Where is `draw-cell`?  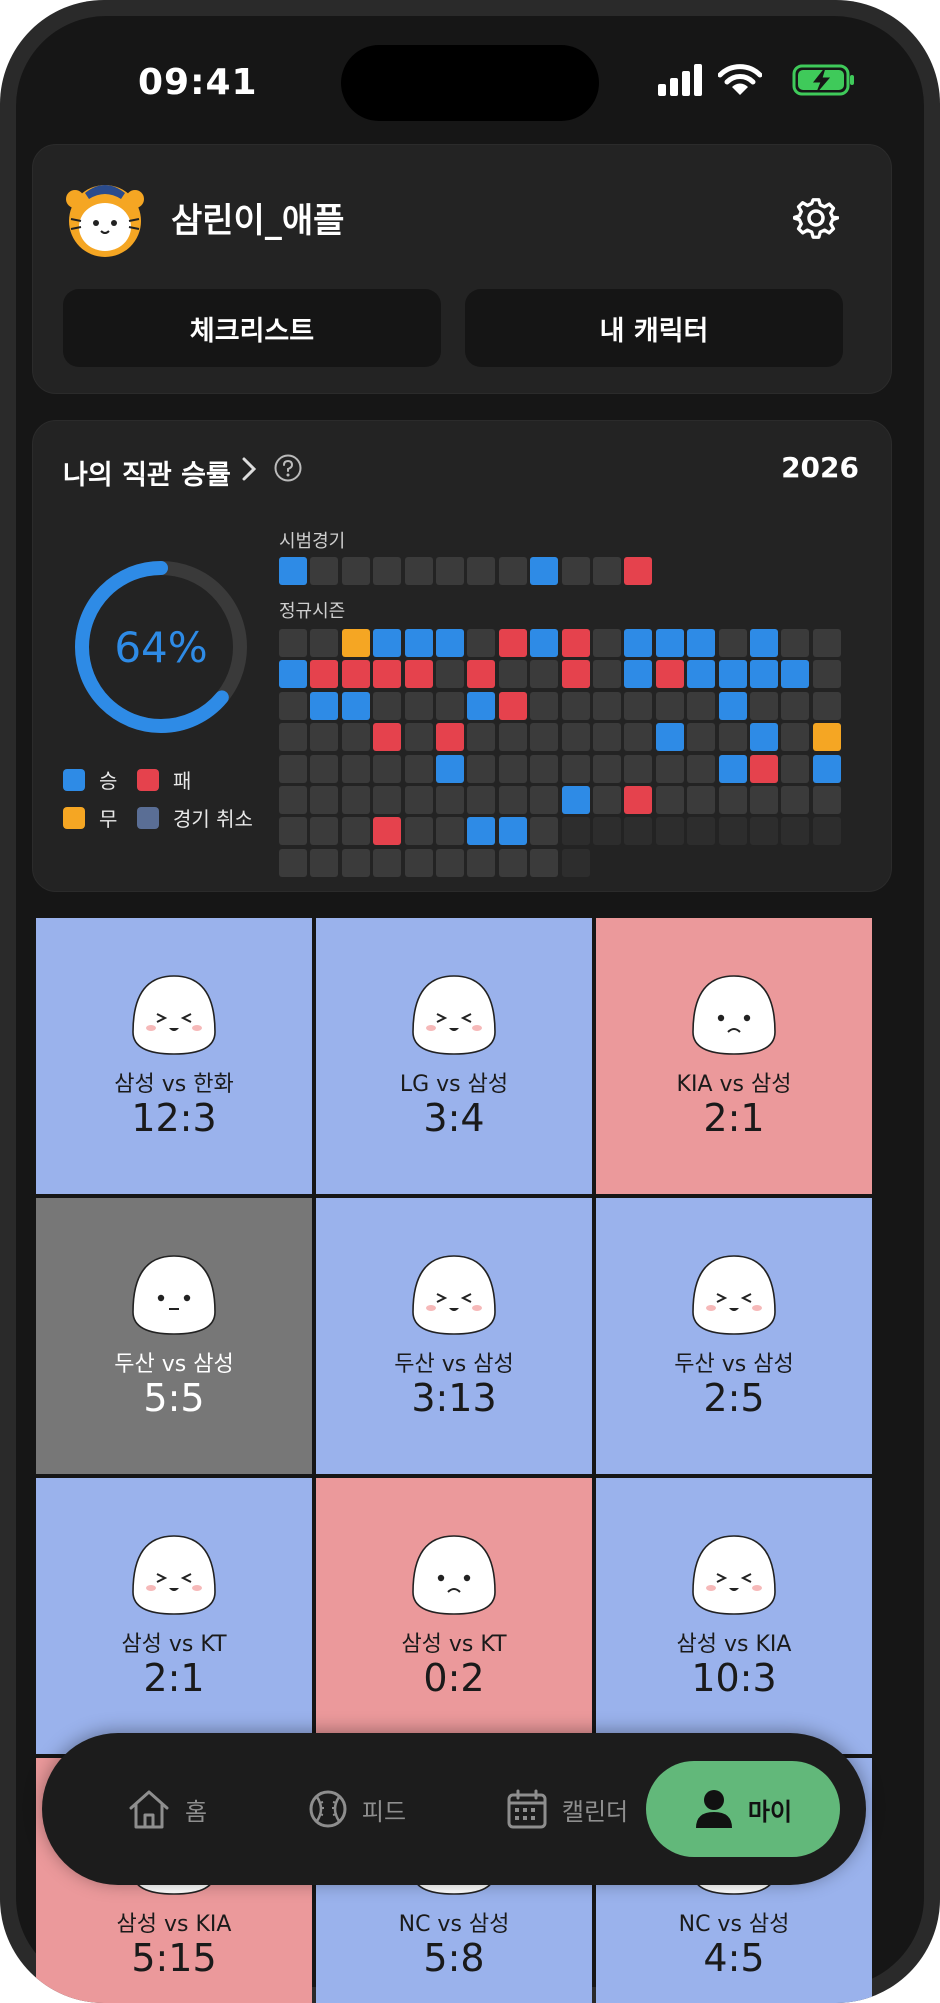 draw-cell is located at coordinates (826, 737).